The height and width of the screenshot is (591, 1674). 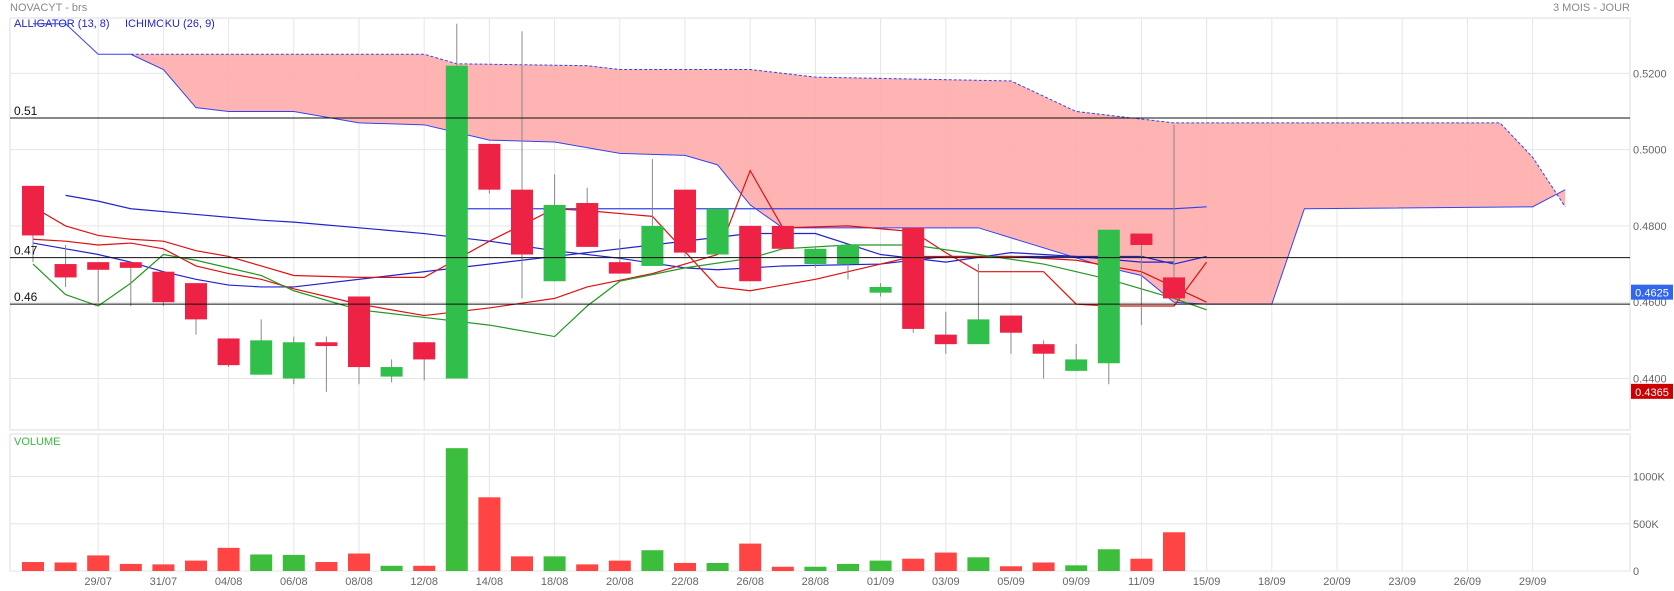 What do you see at coordinates (1650, 303) in the screenshot?
I see `price-tick-label: 0.4600` at bounding box center [1650, 303].